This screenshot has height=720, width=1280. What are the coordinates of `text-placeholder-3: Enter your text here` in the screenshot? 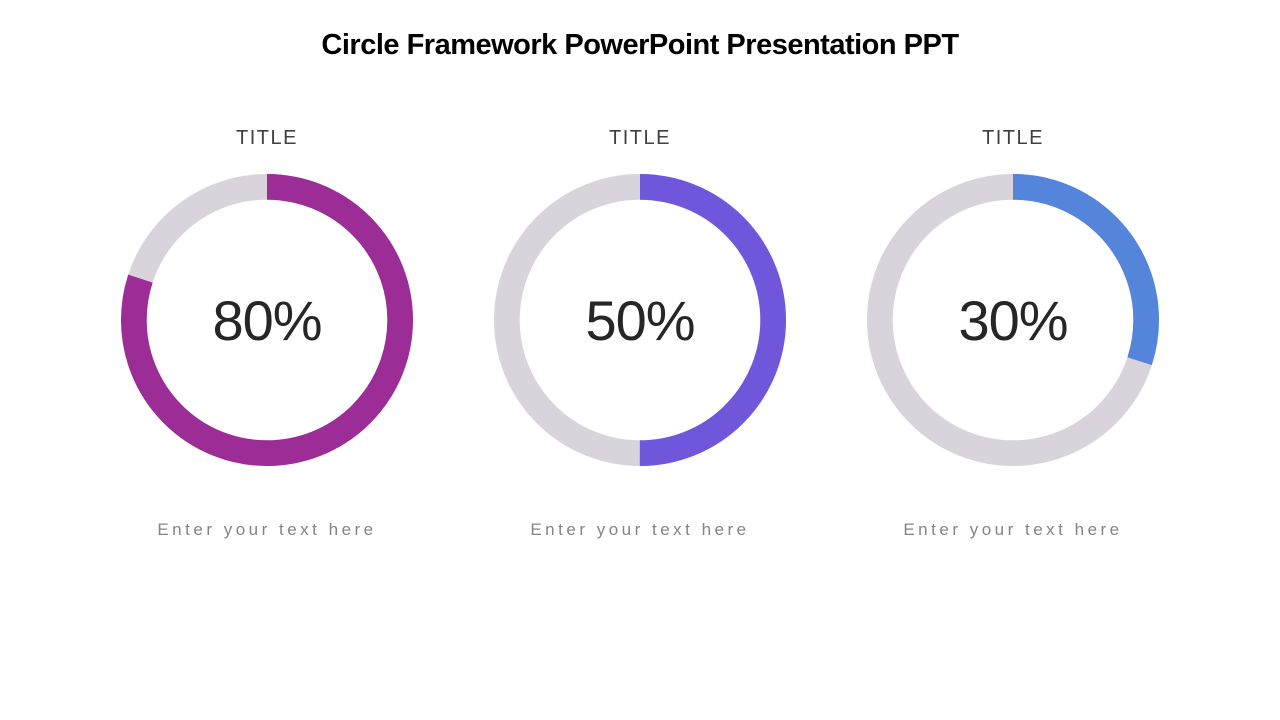 It's located at (1013, 529).